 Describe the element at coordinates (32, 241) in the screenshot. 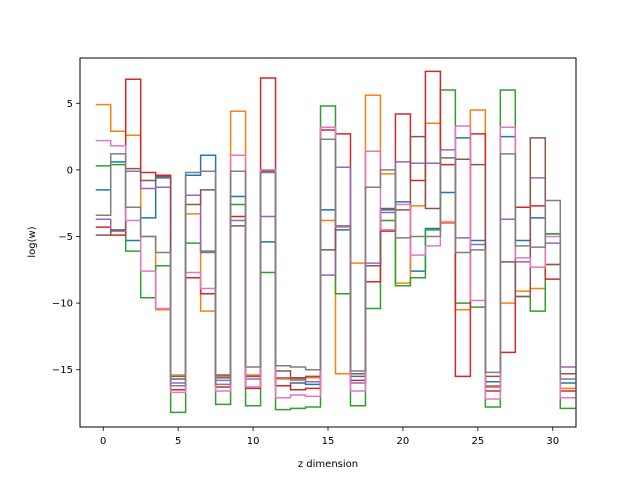

I see `y-axis-label: log(w)` at that location.